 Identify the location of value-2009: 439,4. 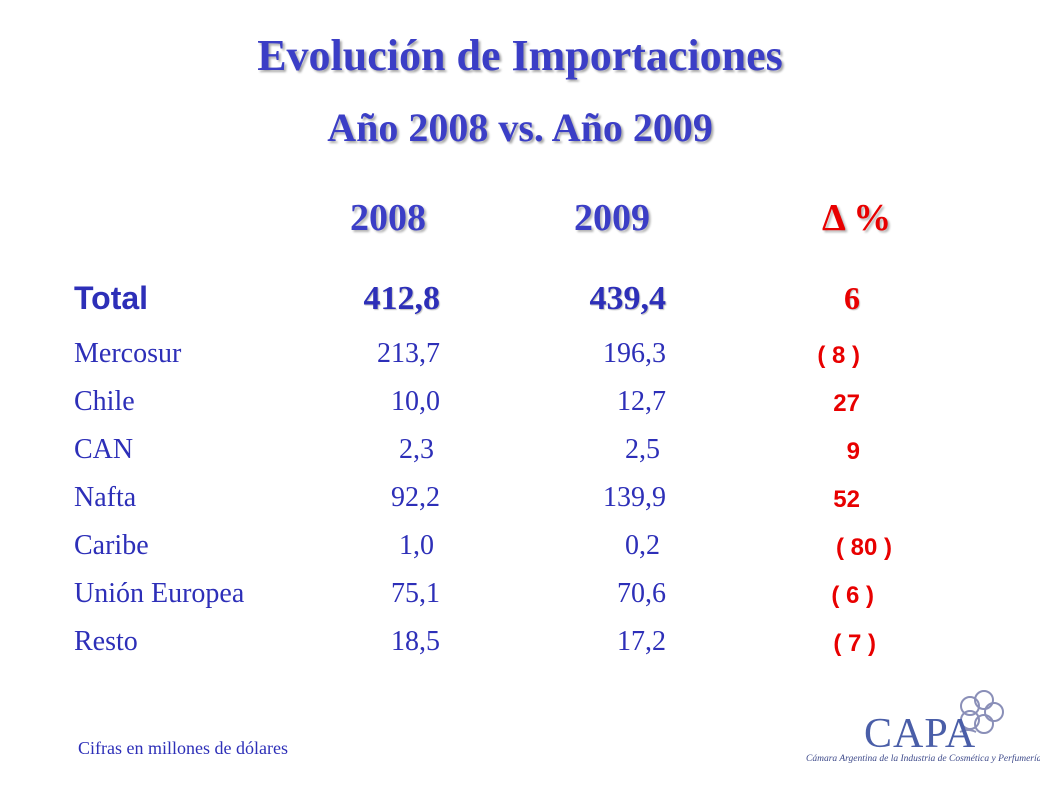
(628, 298).